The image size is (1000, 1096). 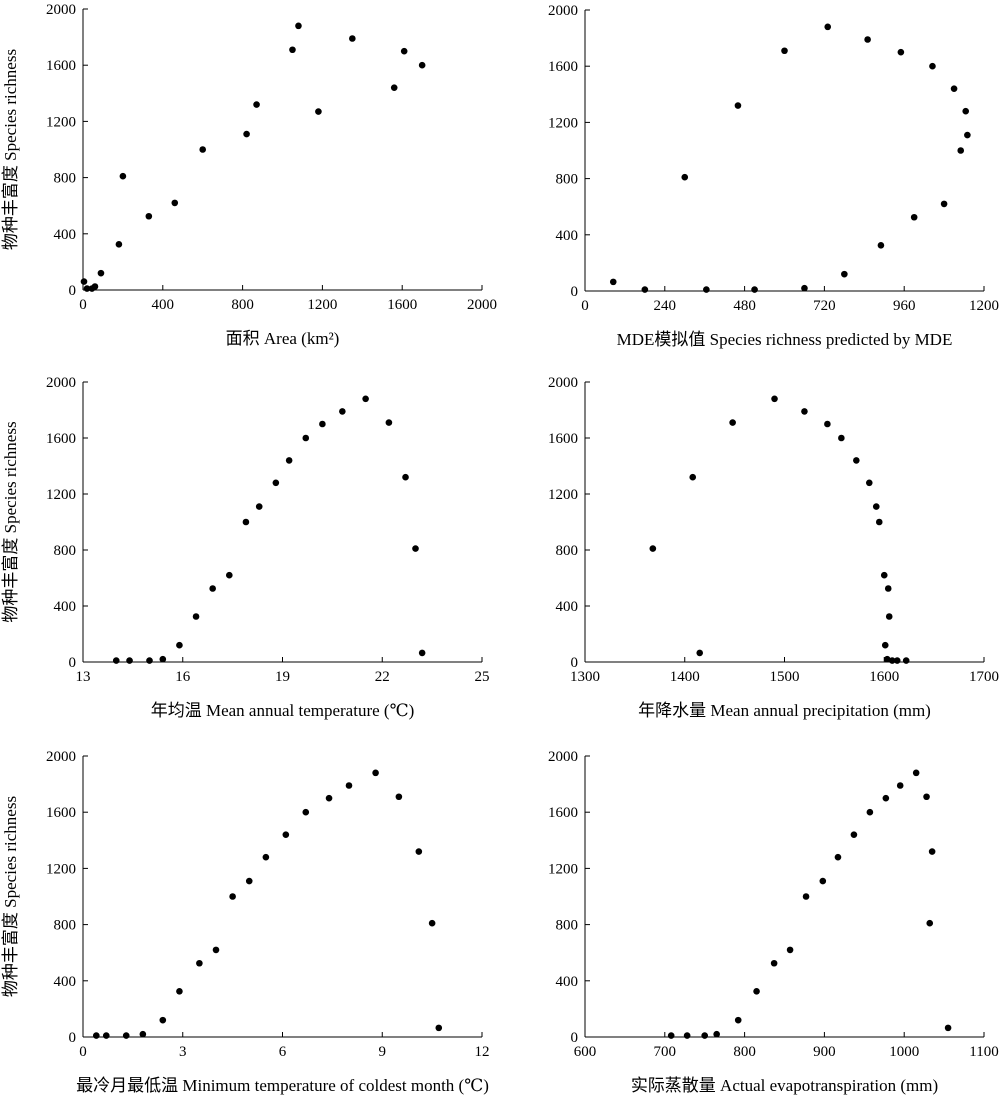 I want to click on x-tick-label: 480, so click(x=744, y=306).